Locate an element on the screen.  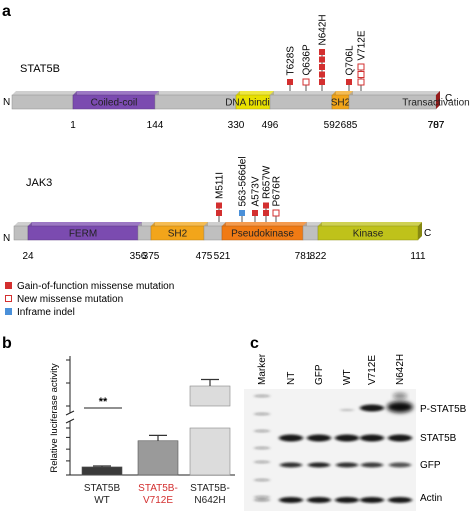
stat5b-name: STAT5B is located at coordinates (40, 69).